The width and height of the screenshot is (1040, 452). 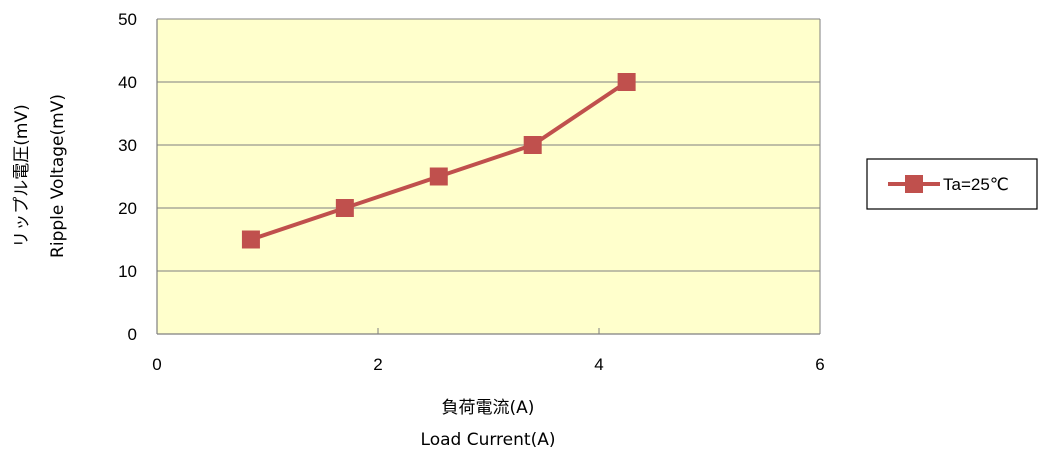 What do you see at coordinates (58, 176) in the screenshot?
I see `y-axis-title-line2: Ripple Voltage(mV)` at bounding box center [58, 176].